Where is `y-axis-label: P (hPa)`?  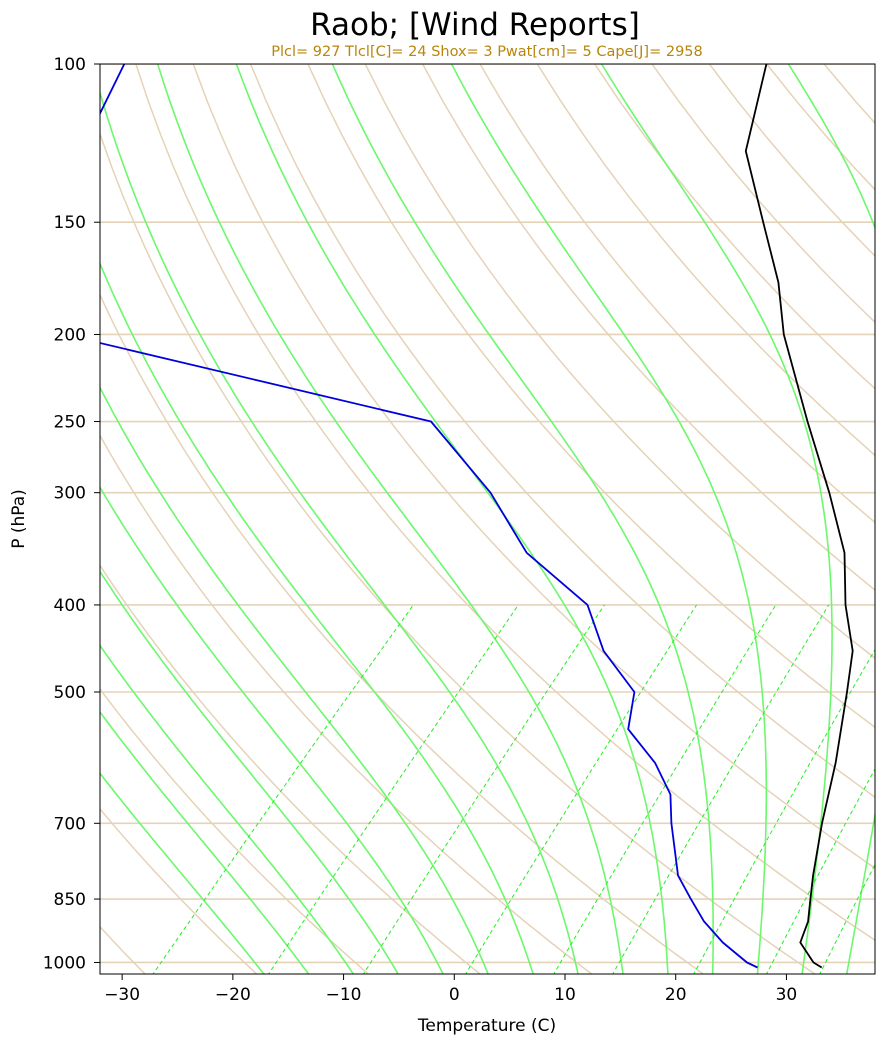
y-axis-label: P (hPa) is located at coordinates (19, 519).